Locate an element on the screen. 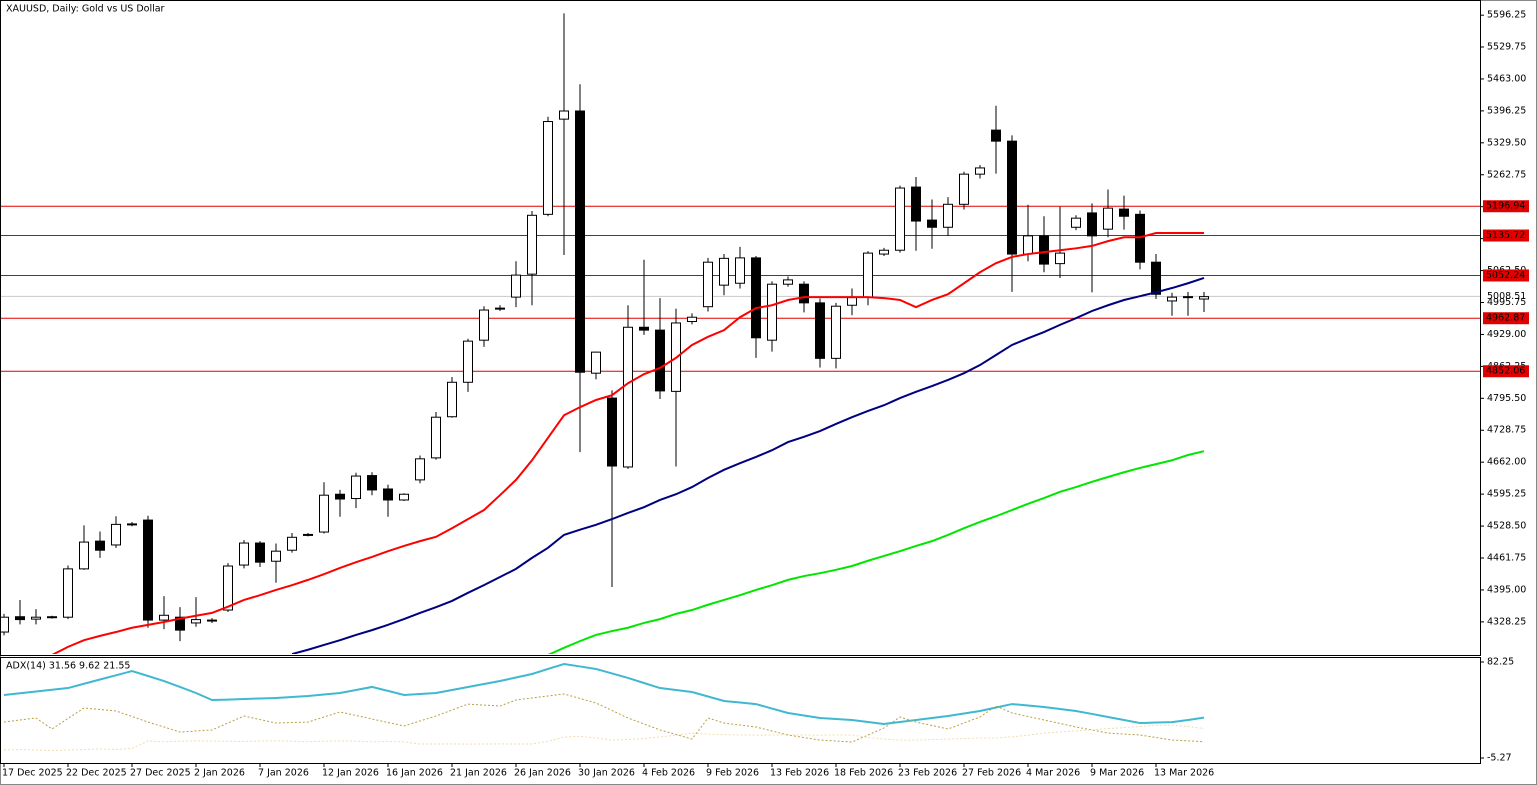 Image resolution: width=1537 pixels, height=785 pixels. x-tick-label: 23 Feb 2026 is located at coordinates (927, 773).